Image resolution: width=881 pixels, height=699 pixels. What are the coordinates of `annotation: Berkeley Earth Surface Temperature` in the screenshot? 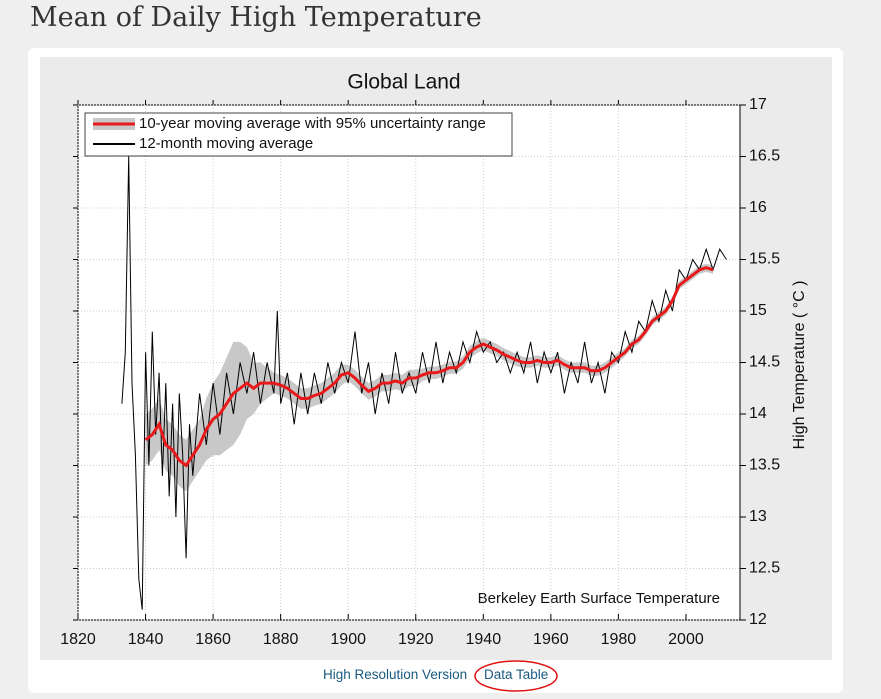 It's located at (599, 598).